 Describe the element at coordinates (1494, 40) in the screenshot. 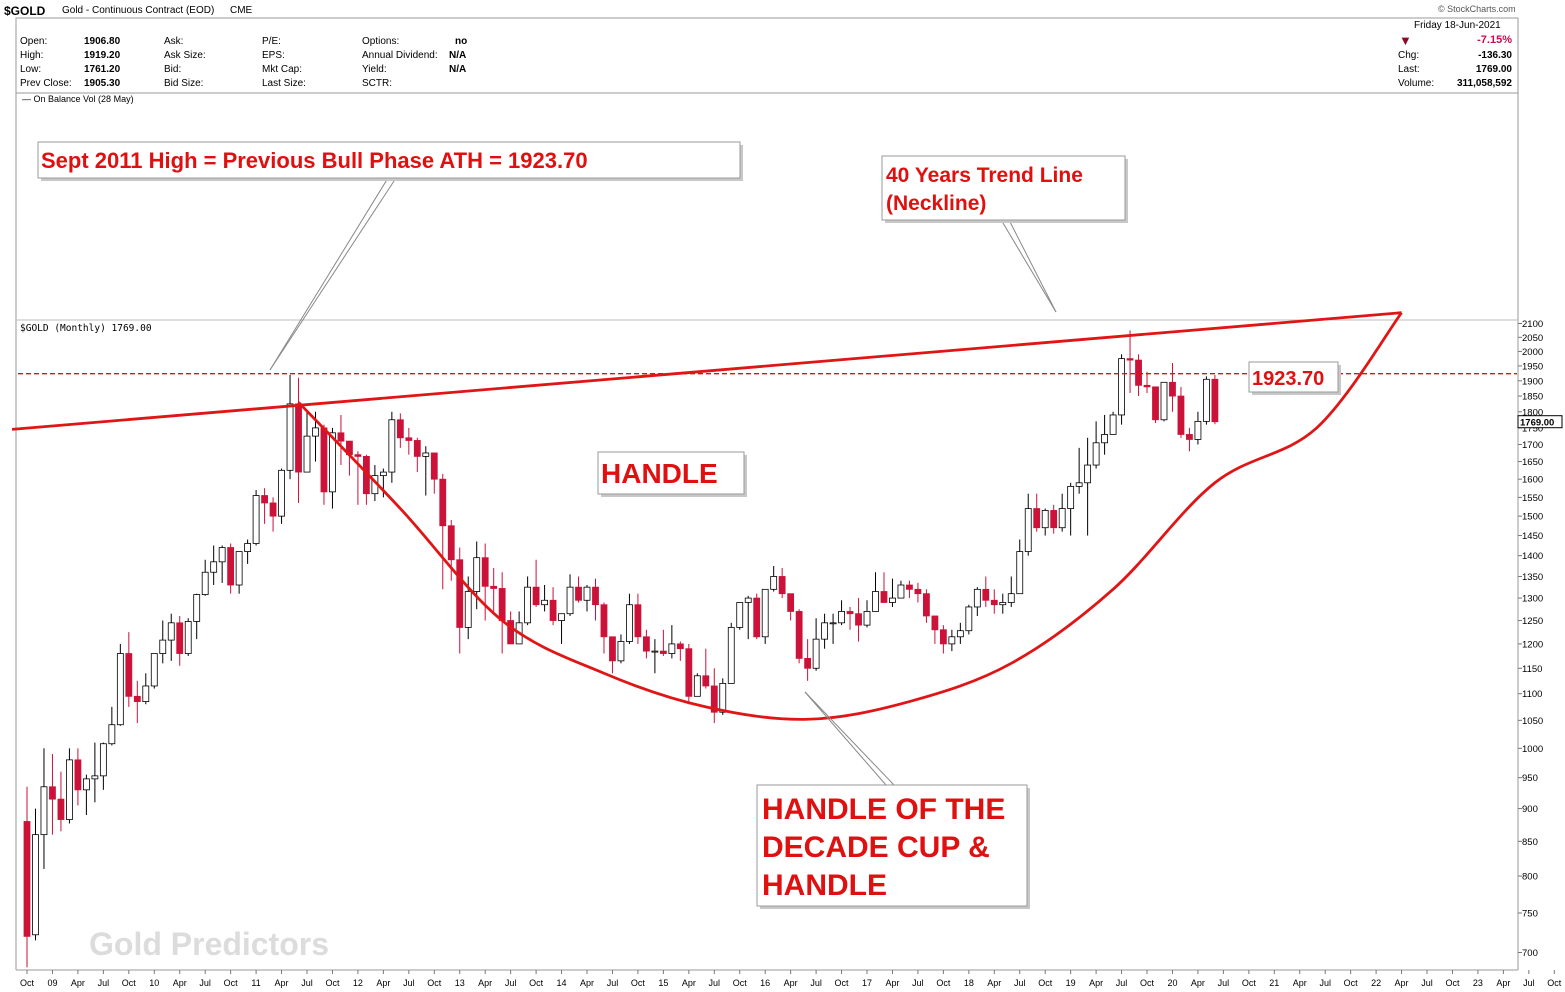

I see `percent-change: -7.15%` at that location.